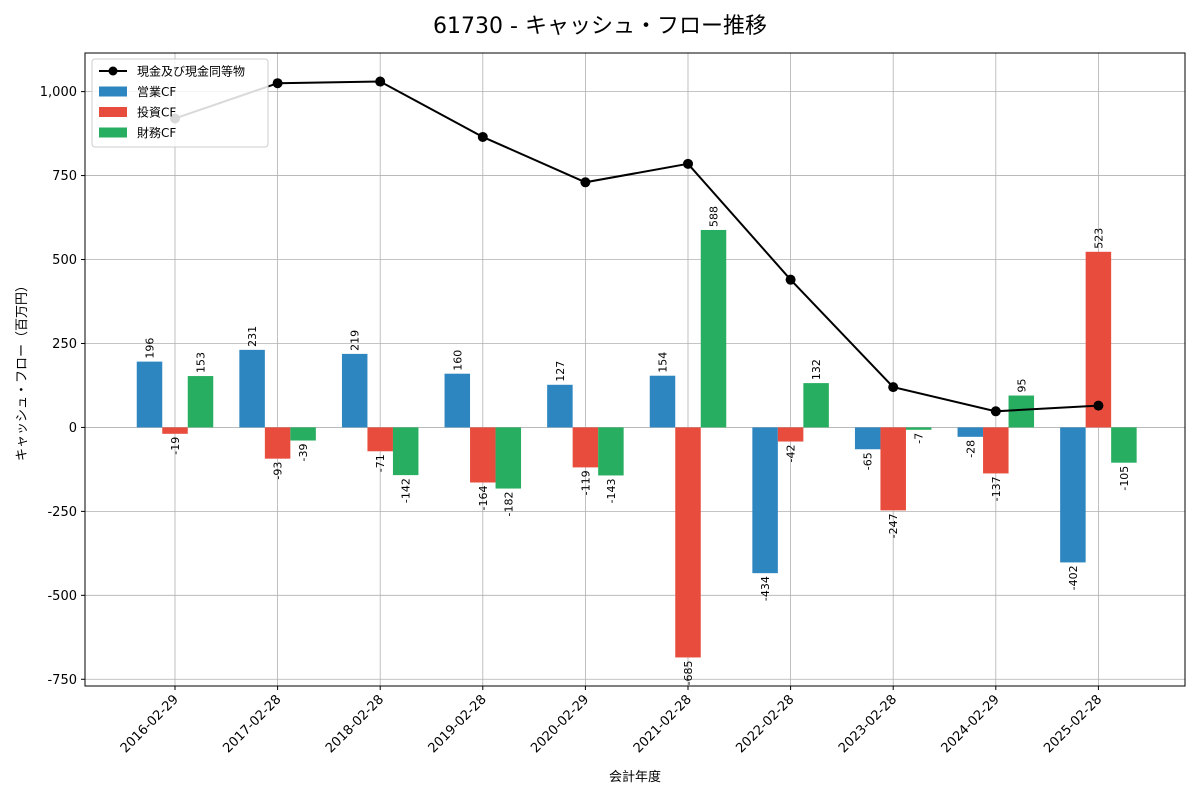 The width and height of the screenshot is (1200, 800). I want to click on data-label: -93, so click(278, 471).